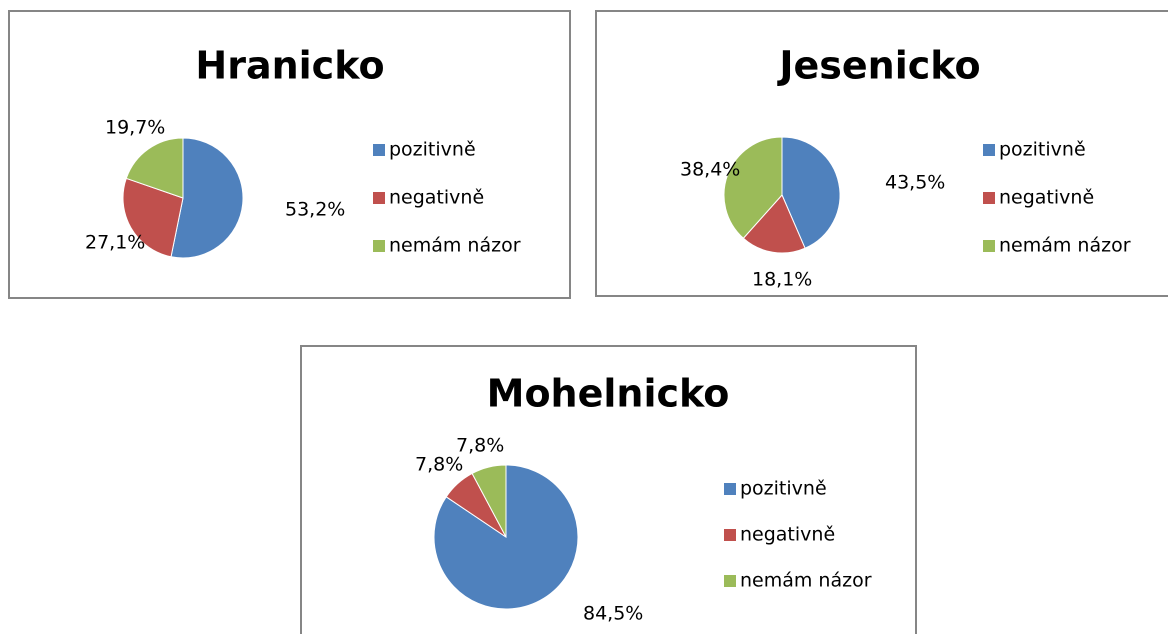 The image size is (1168, 634). What do you see at coordinates (710, 170) in the screenshot?
I see `data-label: 38,4%` at bounding box center [710, 170].